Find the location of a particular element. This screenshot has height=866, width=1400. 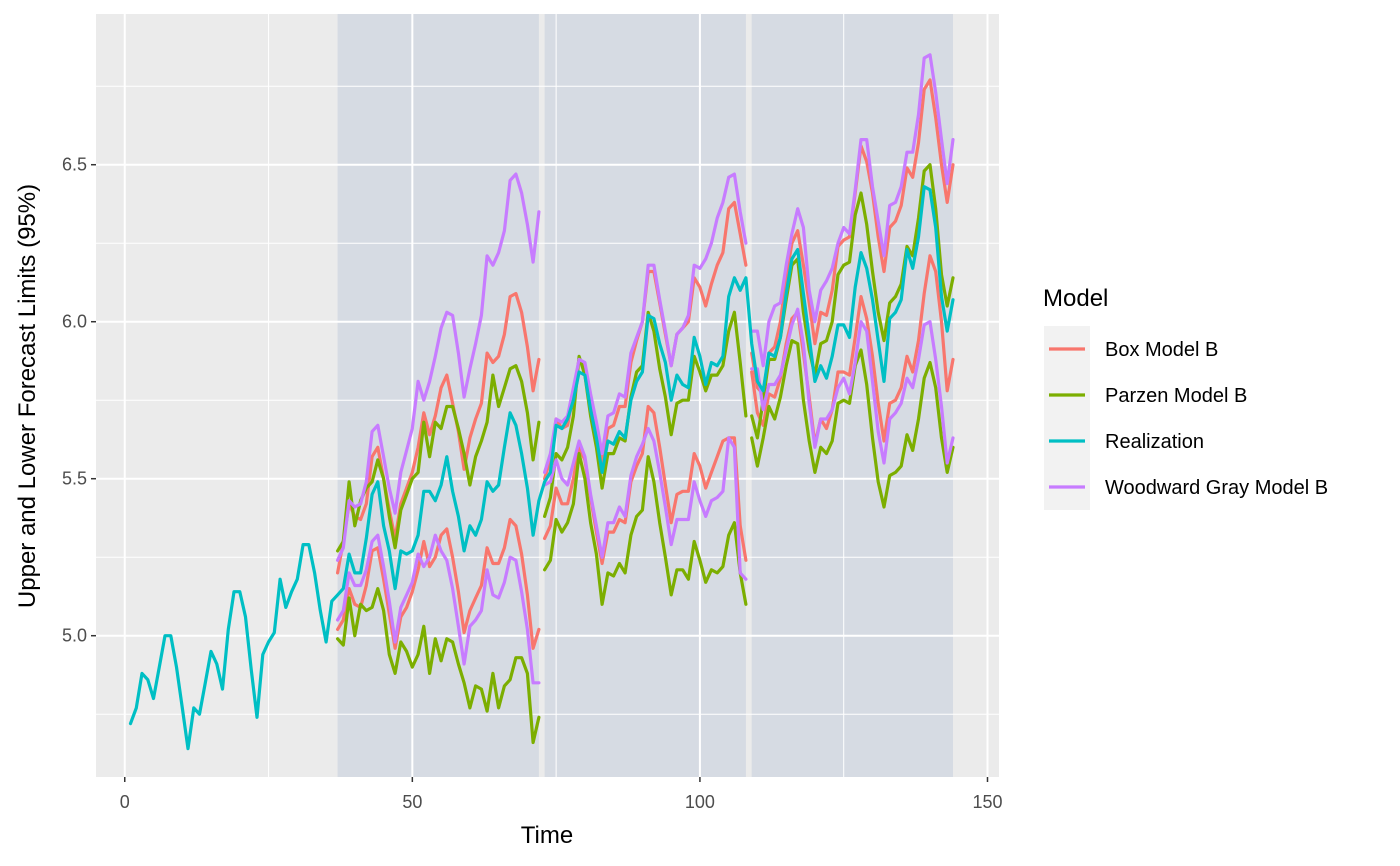

x-tick-label: 100 is located at coordinates (700, 802).